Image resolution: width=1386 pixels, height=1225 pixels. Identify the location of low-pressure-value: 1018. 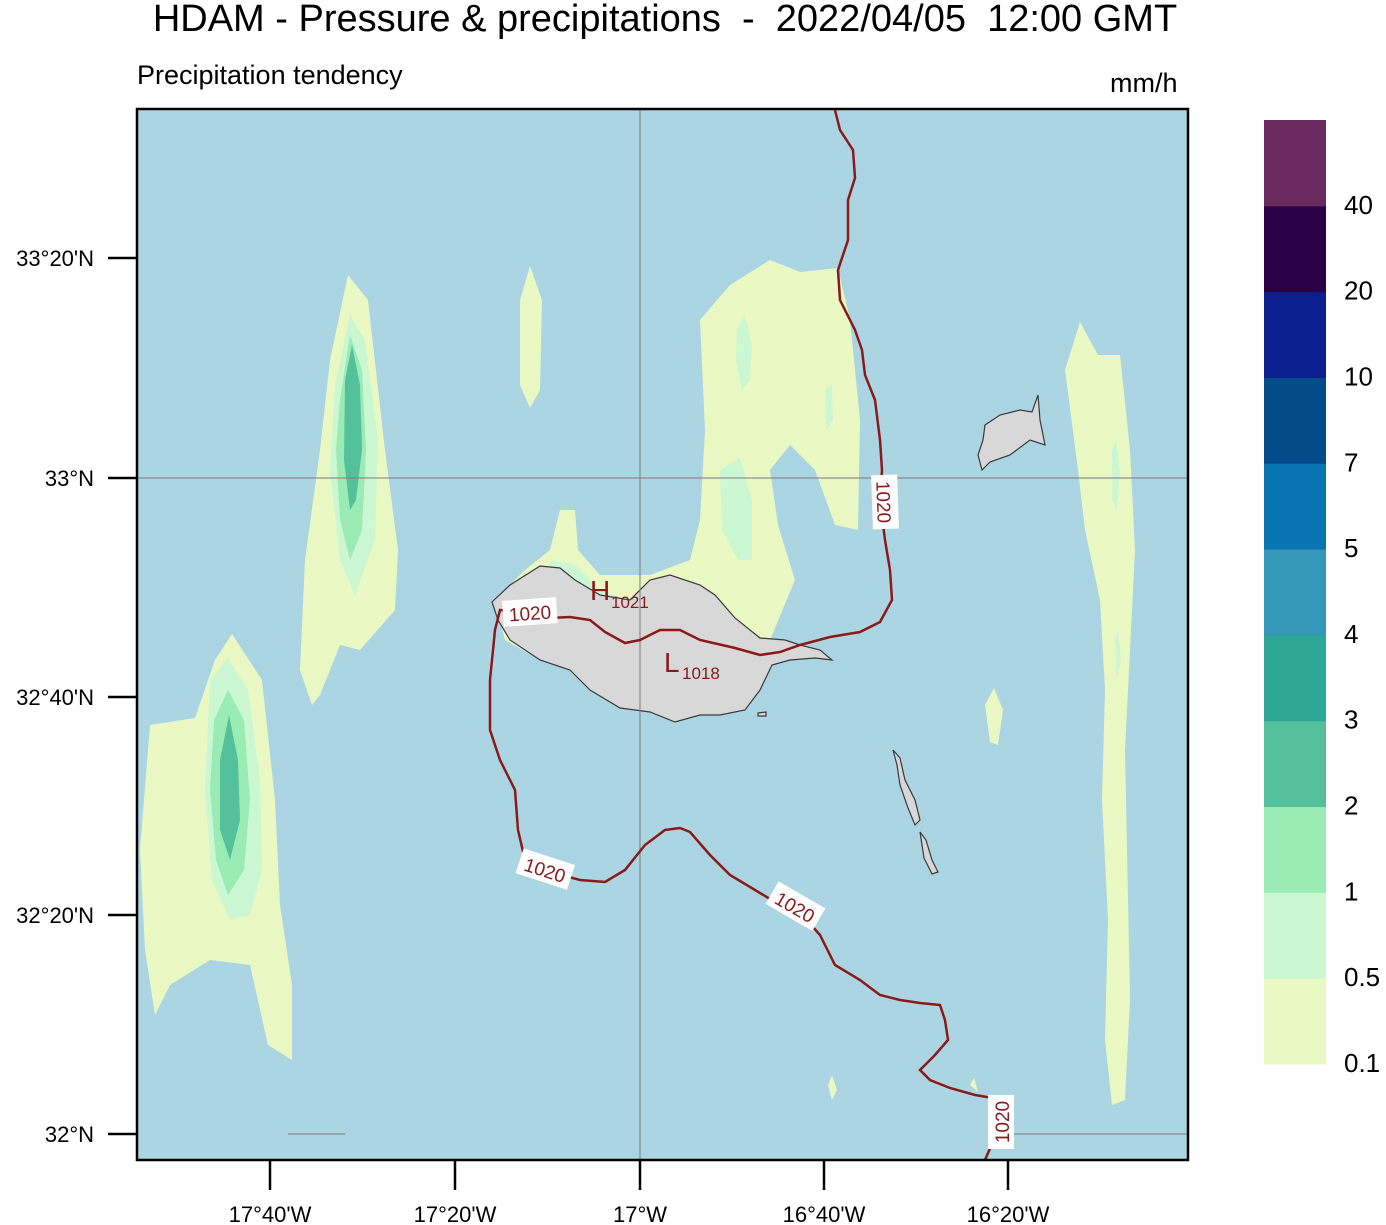
(701, 673).